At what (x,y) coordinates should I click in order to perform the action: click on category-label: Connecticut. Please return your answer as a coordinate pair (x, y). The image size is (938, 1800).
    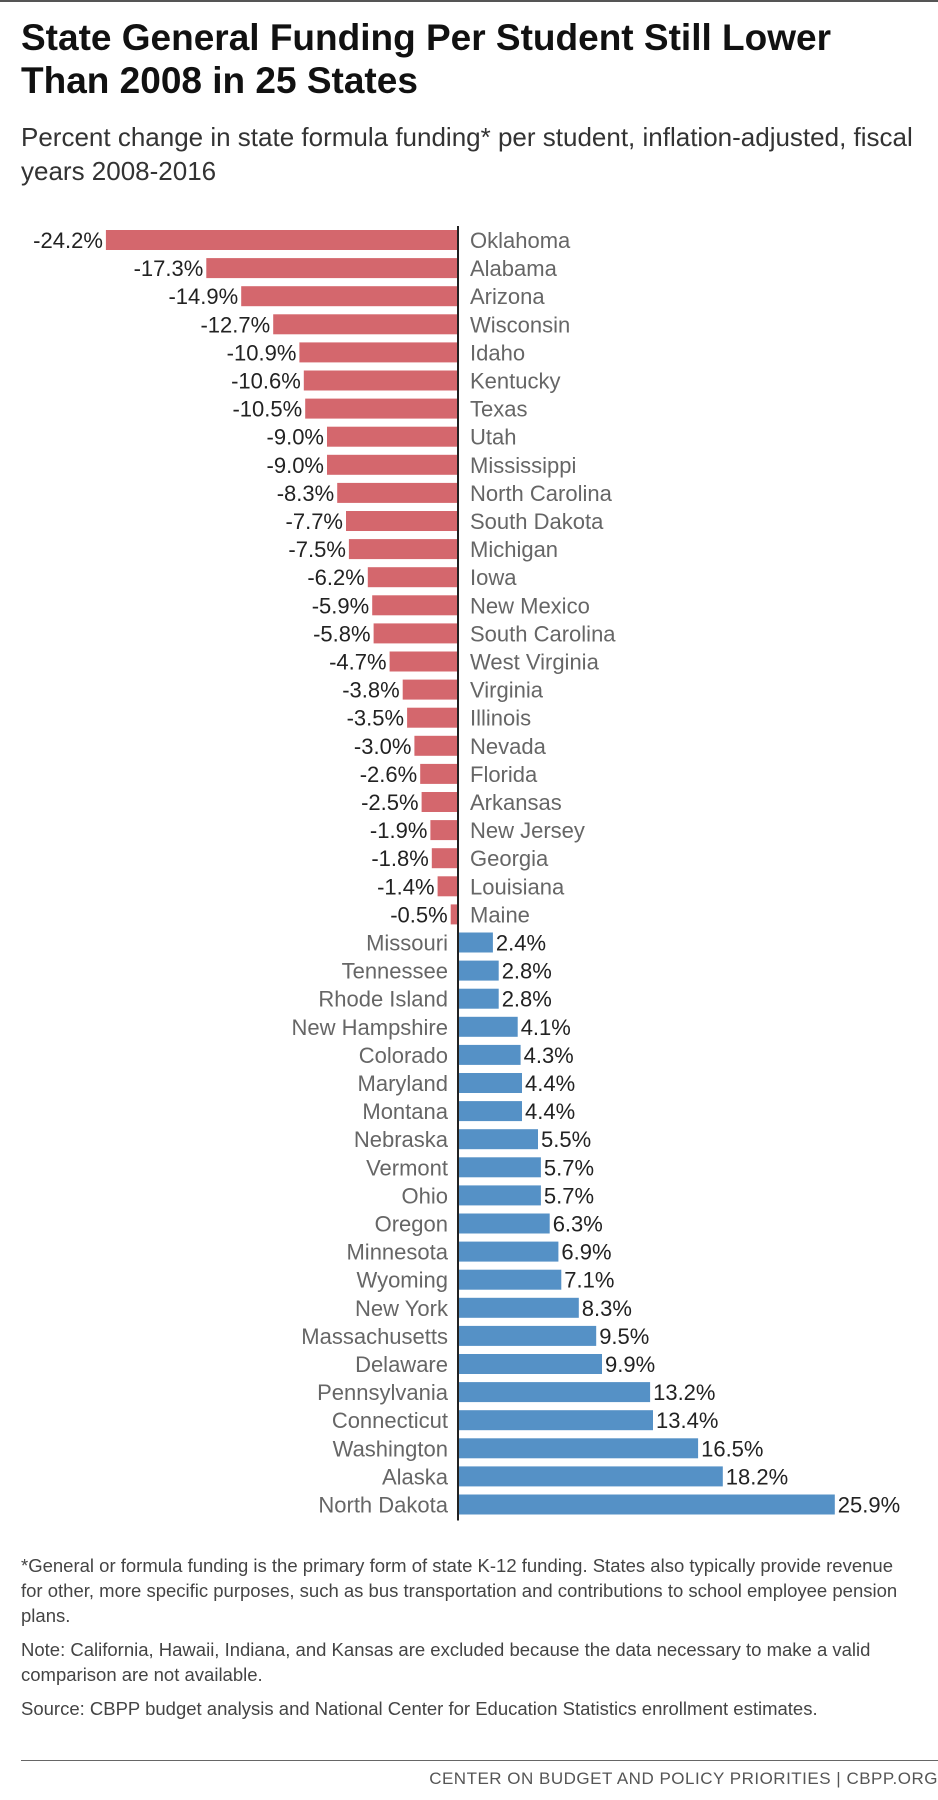
    Looking at the image, I should click on (390, 1420).